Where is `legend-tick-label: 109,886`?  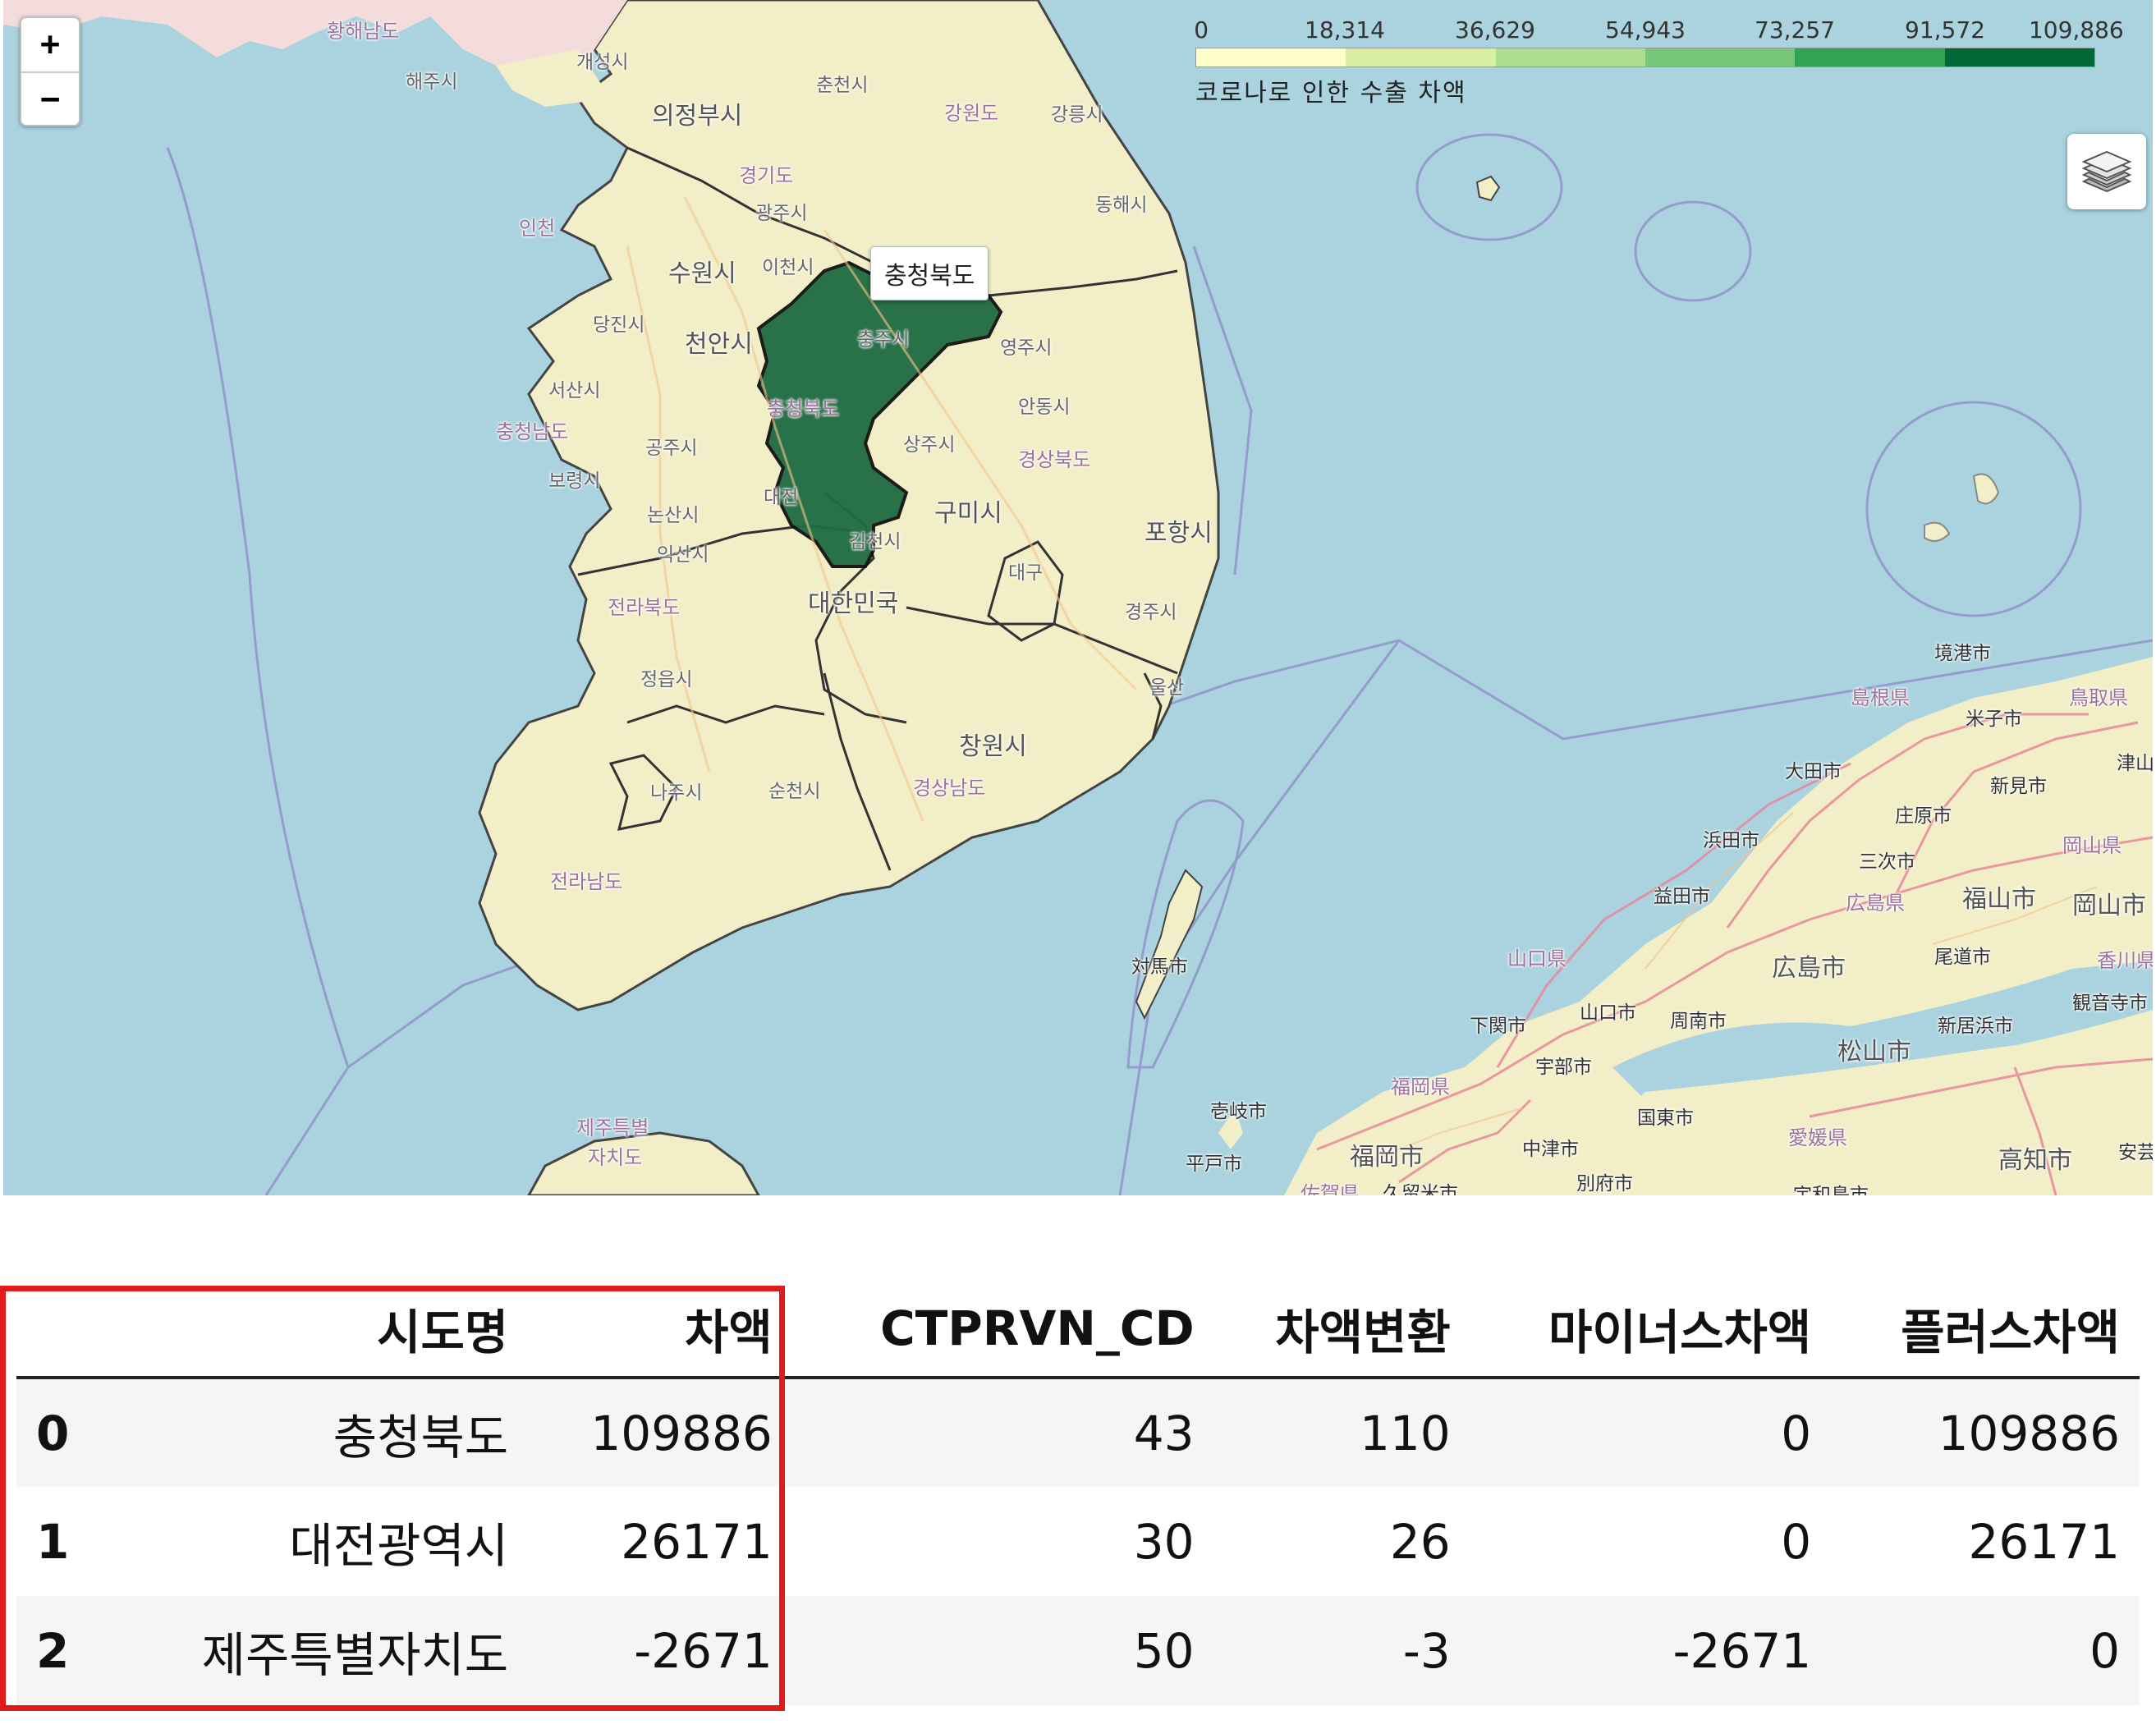 legend-tick-label: 109,886 is located at coordinates (2076, 30).